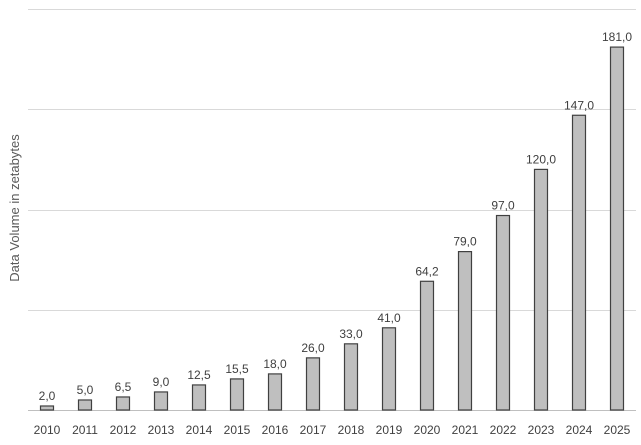  Describe the element at coordinates (199, 397) in the screenshot. I see `bar-2014` at that location.